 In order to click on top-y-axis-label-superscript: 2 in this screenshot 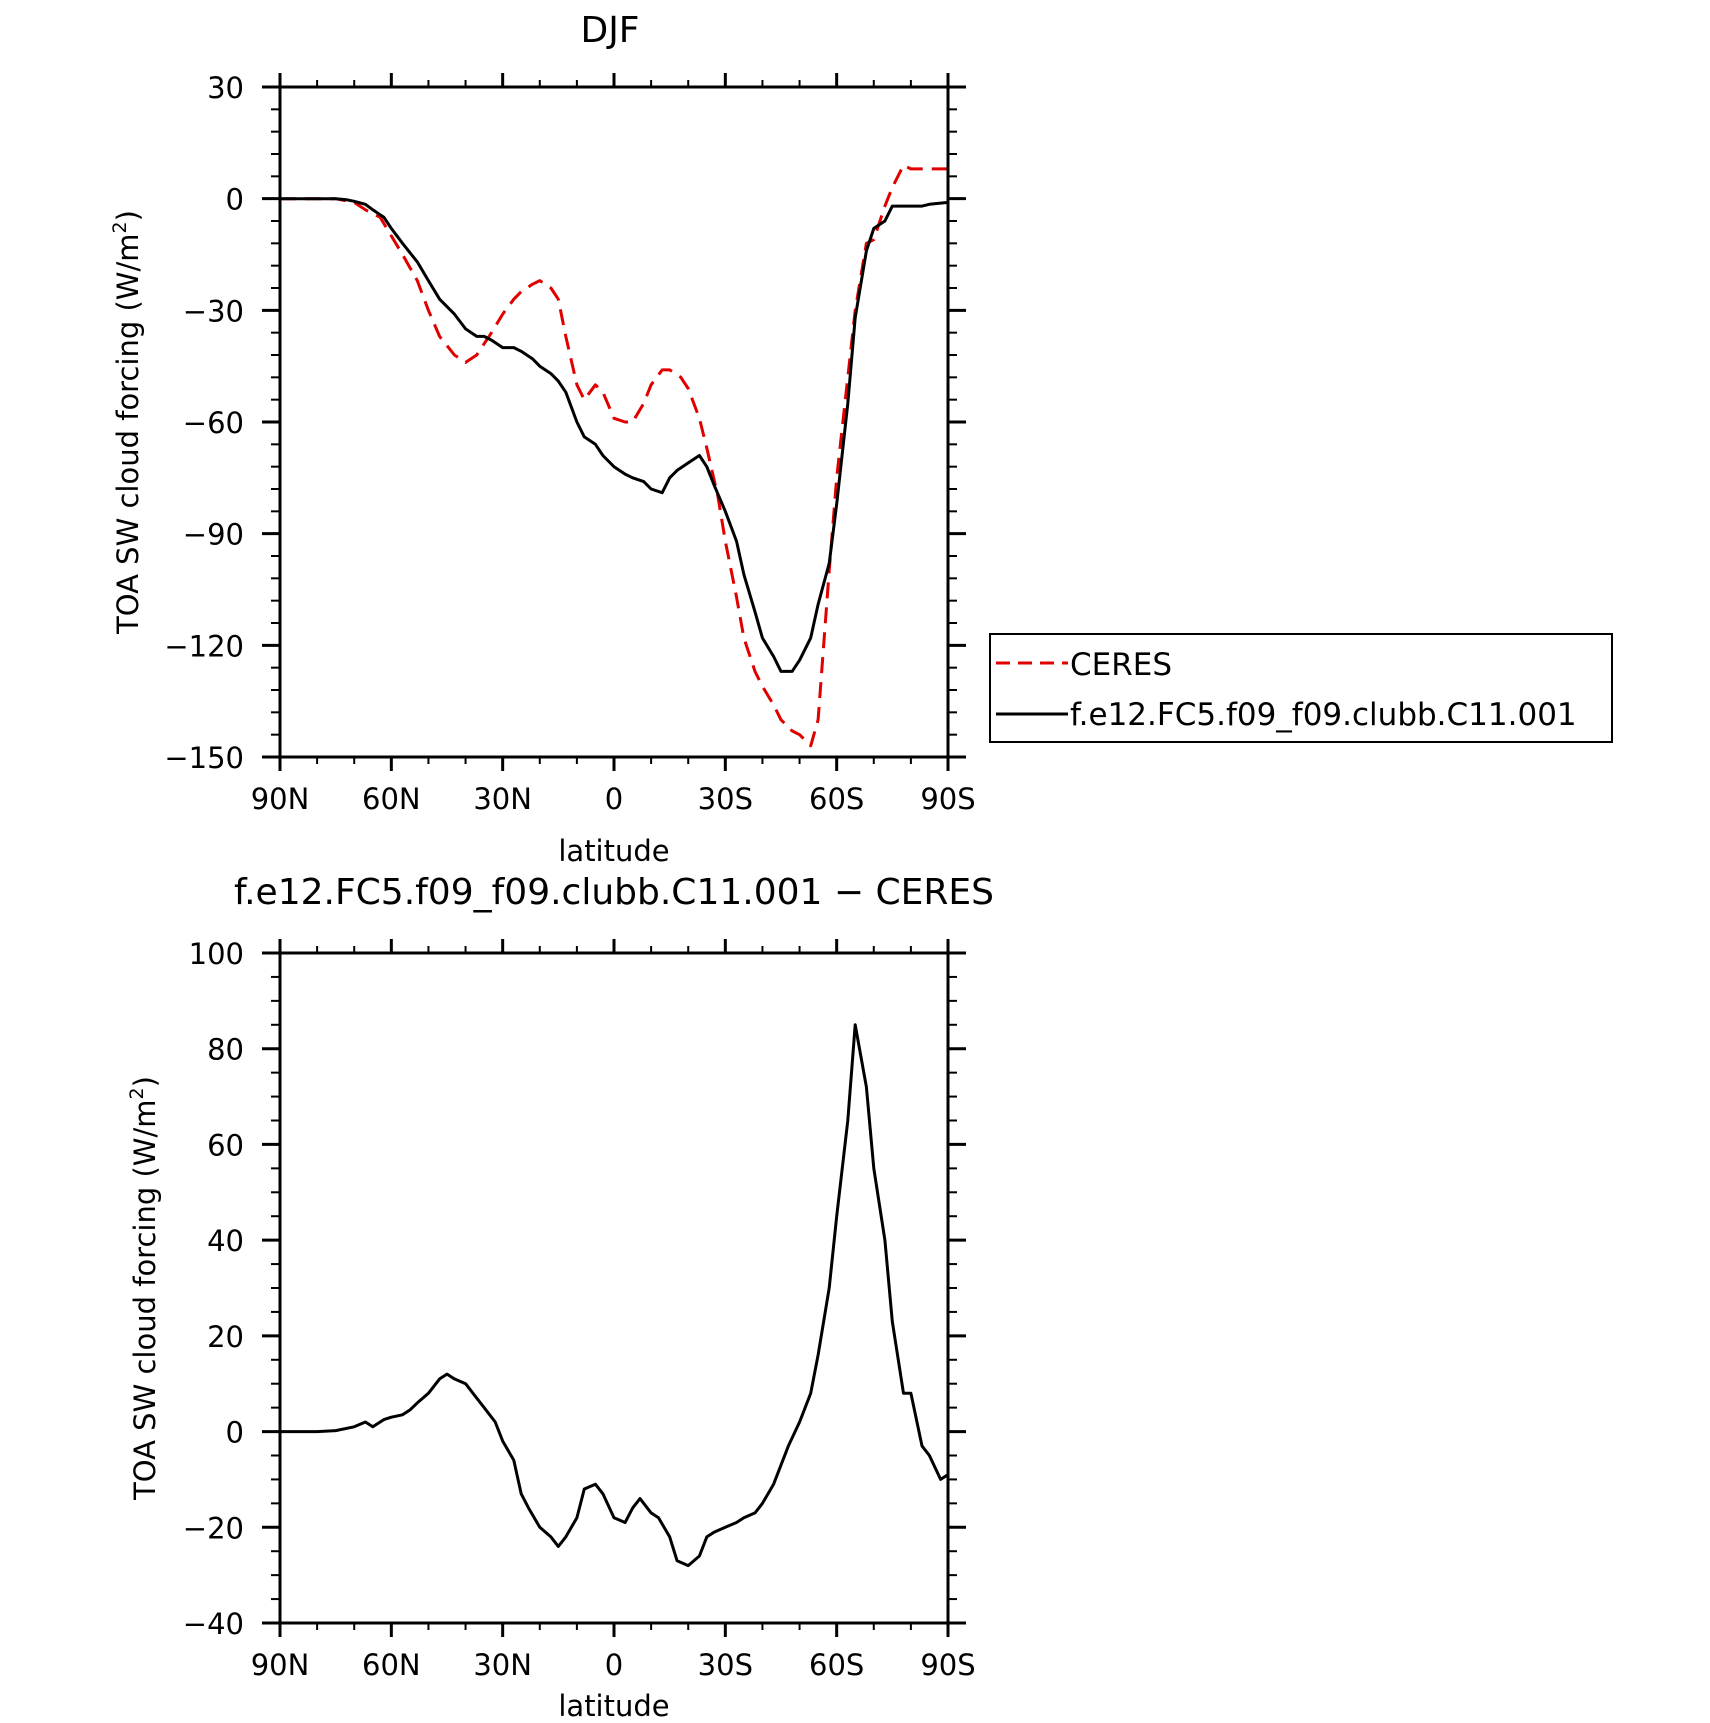, I will do `click(120, 227)`.